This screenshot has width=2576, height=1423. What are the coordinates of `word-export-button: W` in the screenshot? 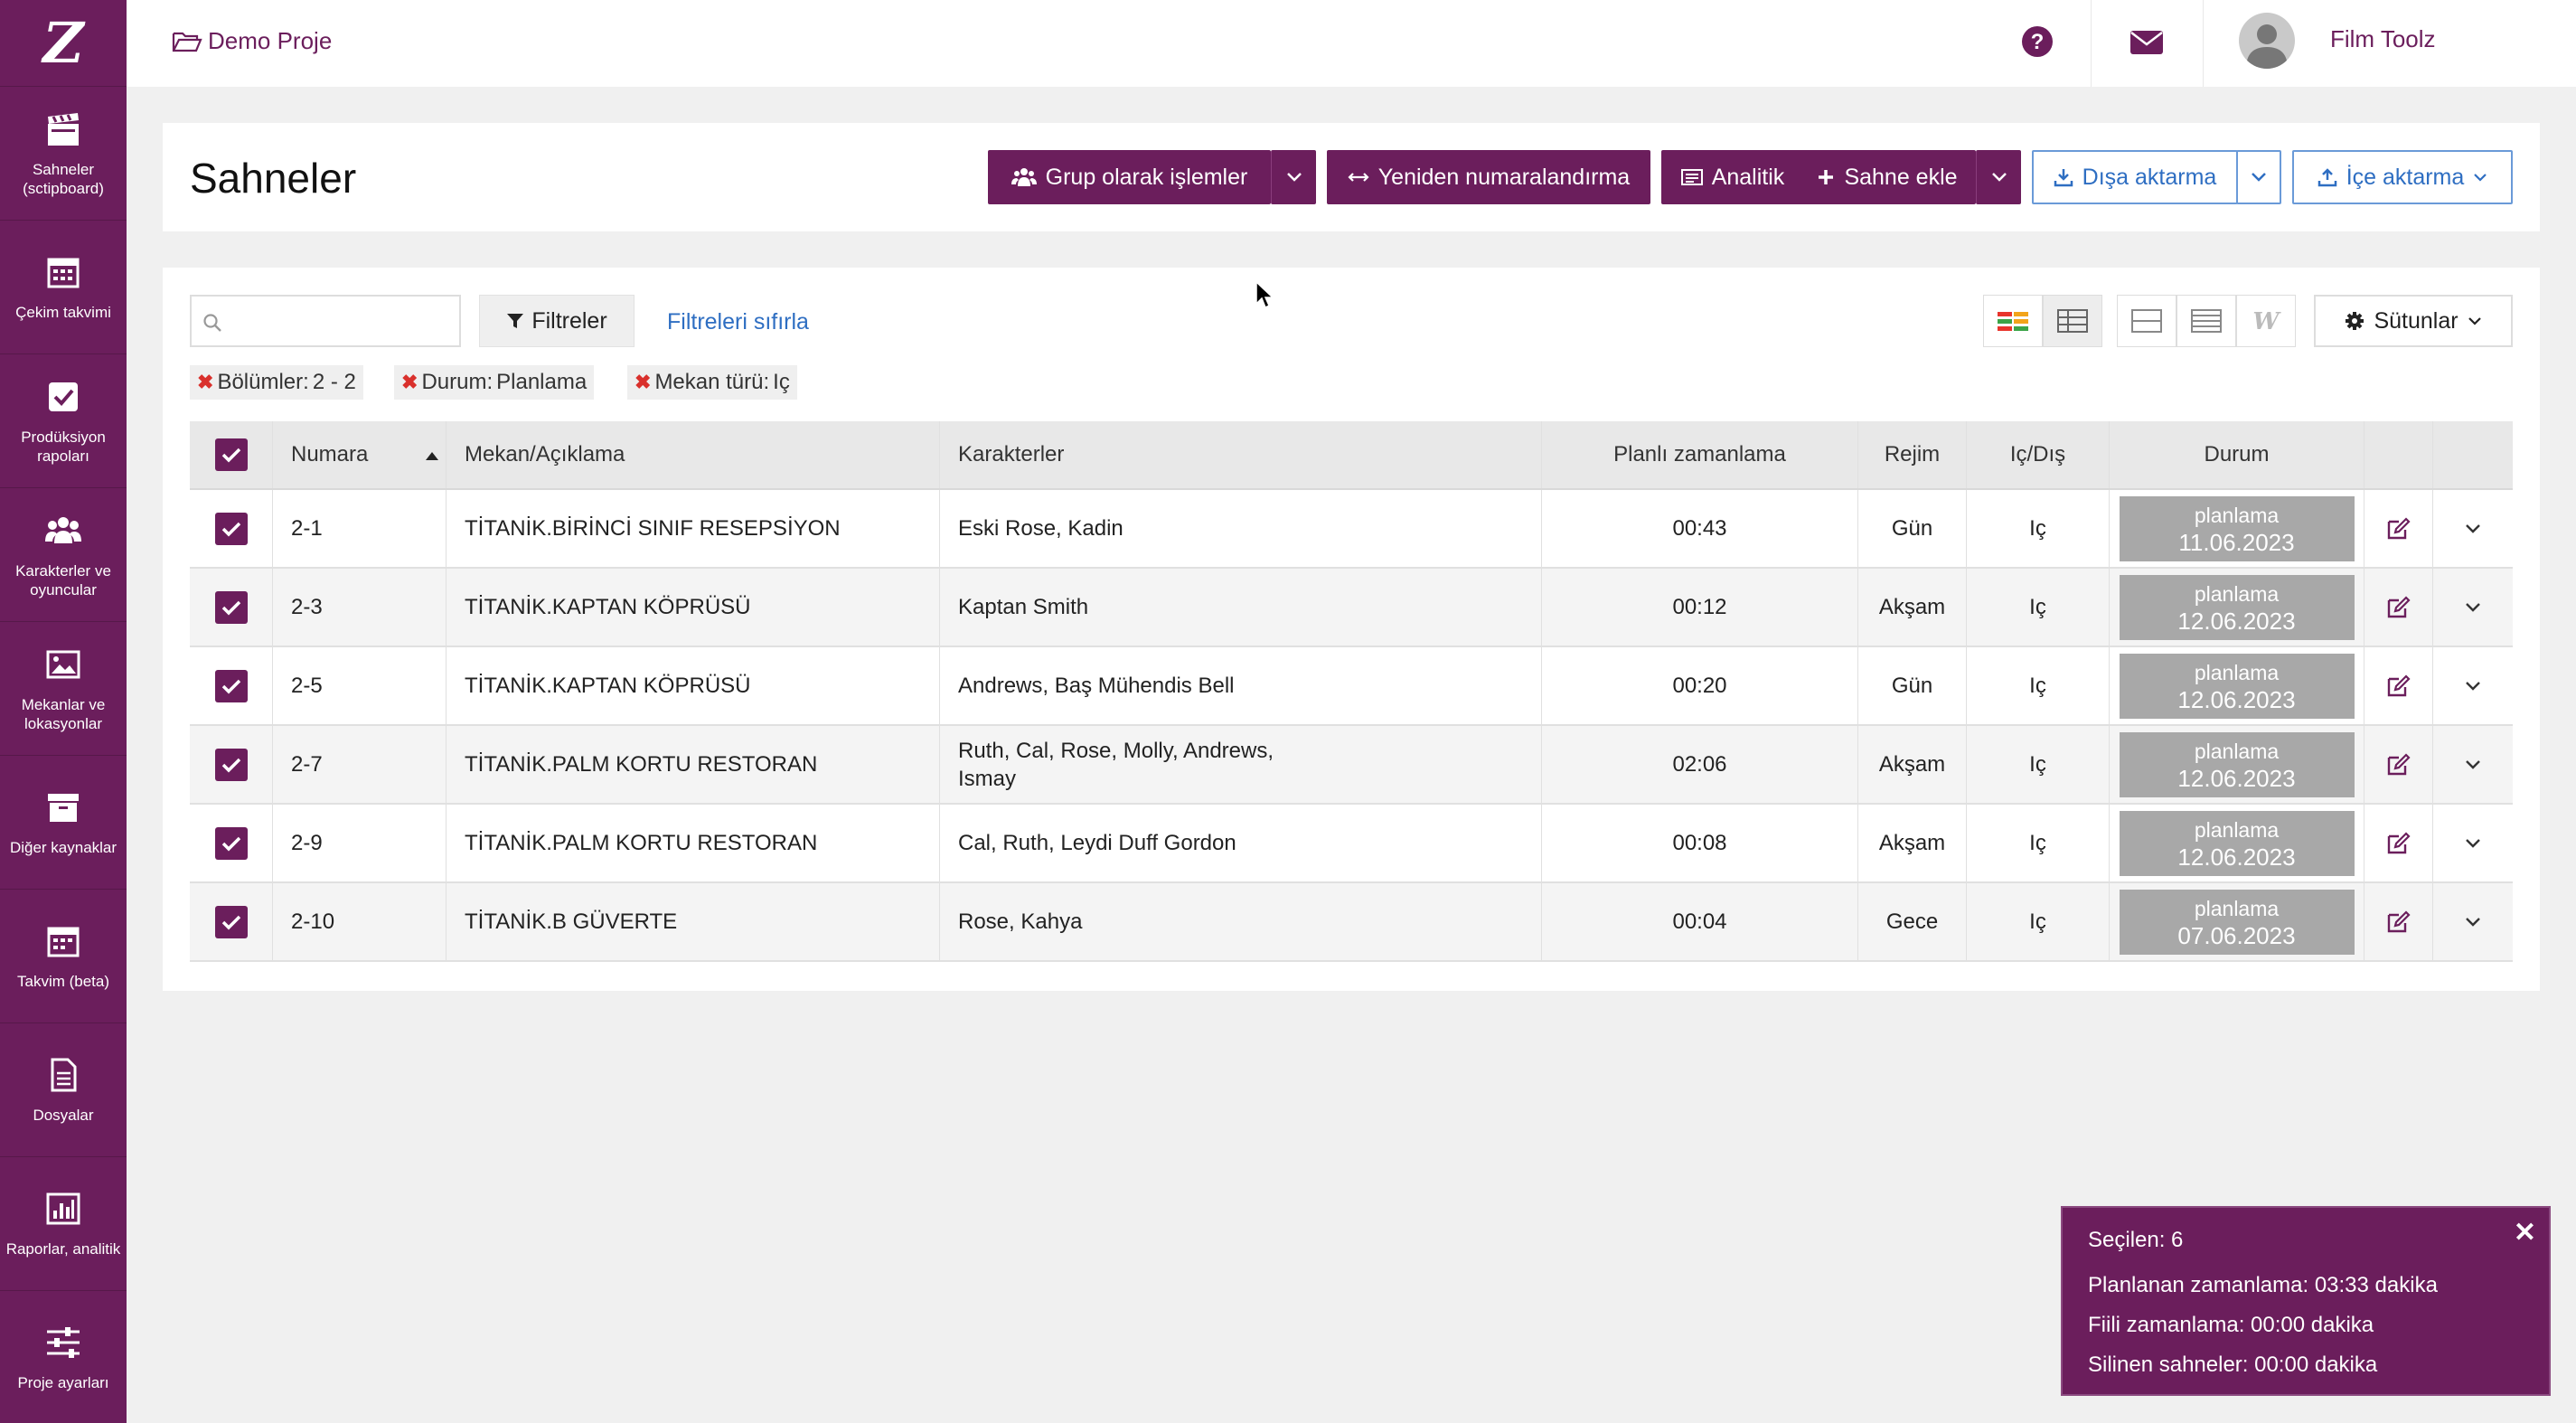 It's located at (2266, 321).